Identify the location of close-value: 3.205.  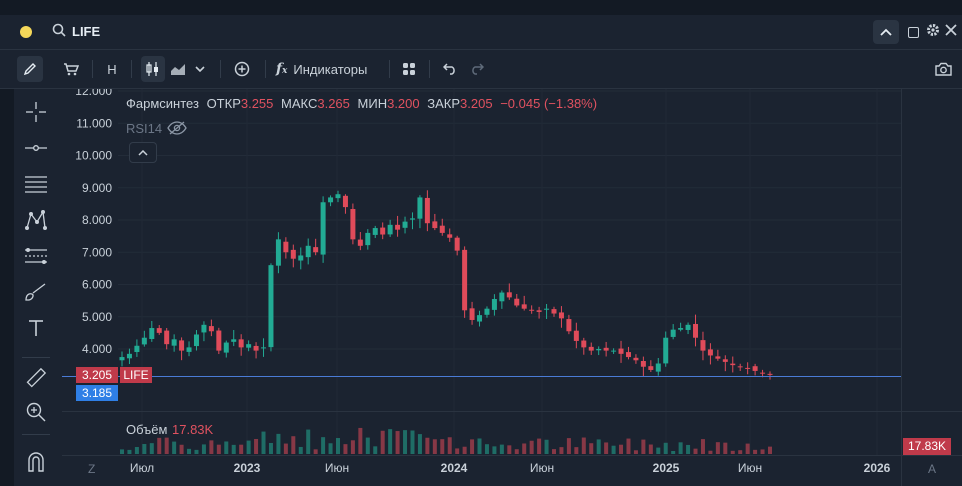
(476, 103).